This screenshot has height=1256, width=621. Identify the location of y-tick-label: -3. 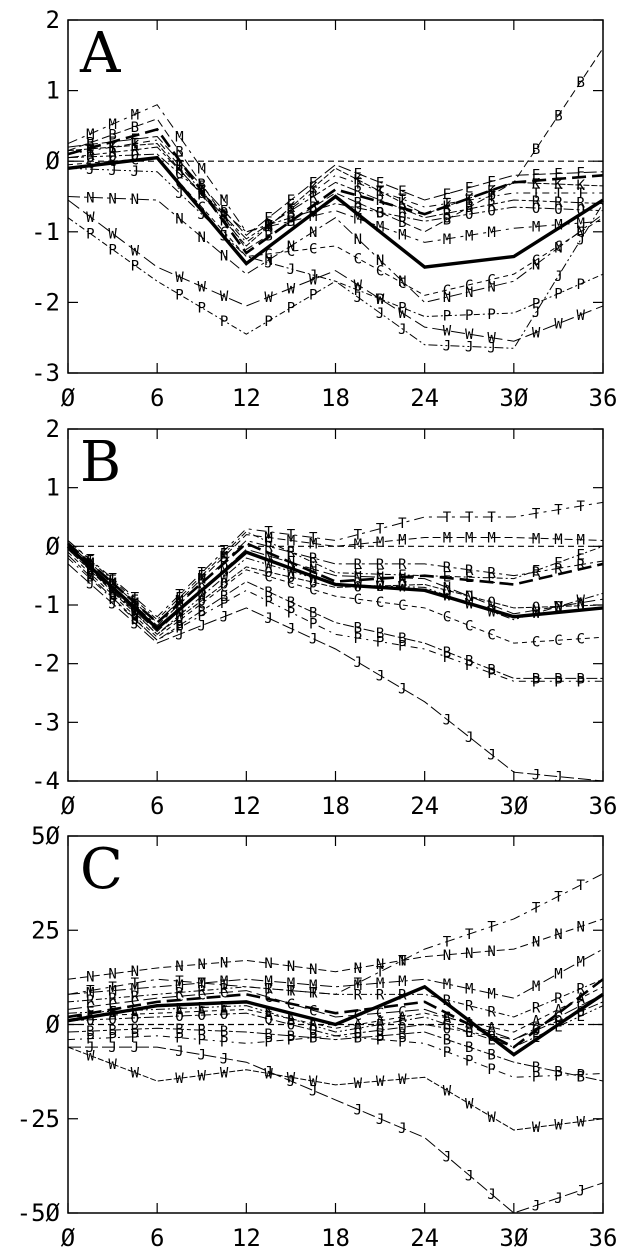
(45, 373).